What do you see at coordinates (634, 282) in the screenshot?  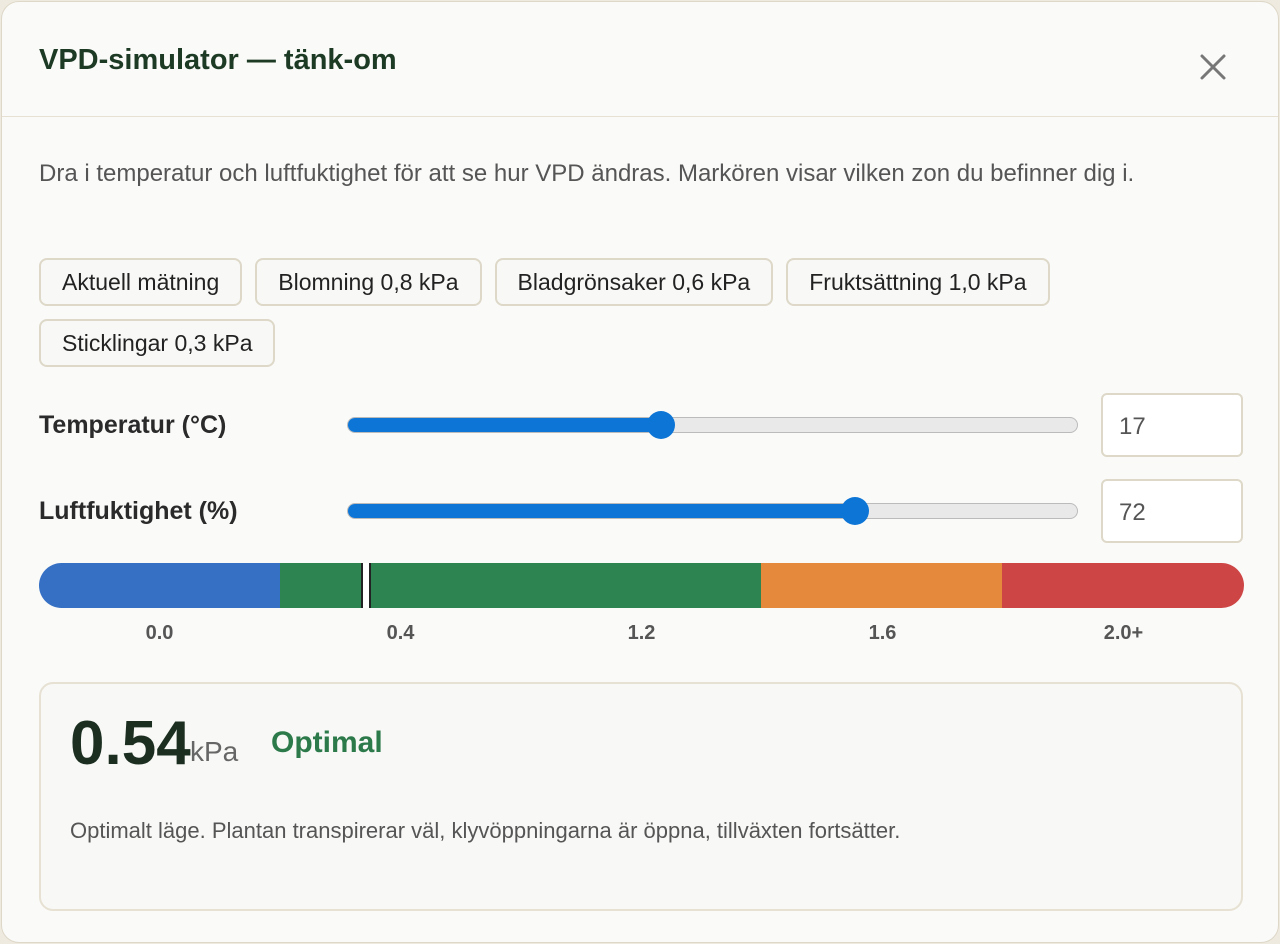 I see `preset-button: Bladgrönsaker 0,6 kPa` at bounding box center [634, 282].